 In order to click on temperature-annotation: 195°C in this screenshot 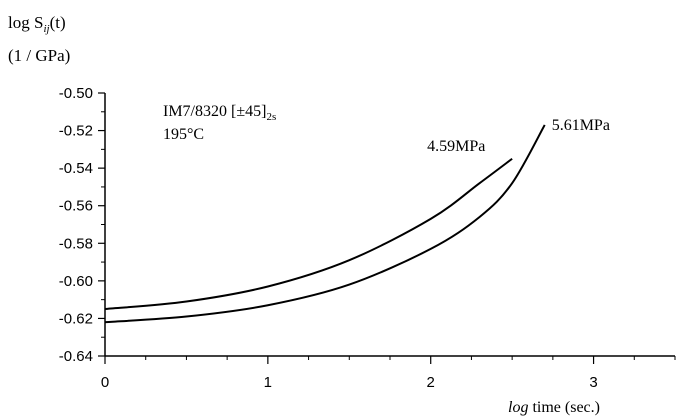, I will do `click(183, 134)`.